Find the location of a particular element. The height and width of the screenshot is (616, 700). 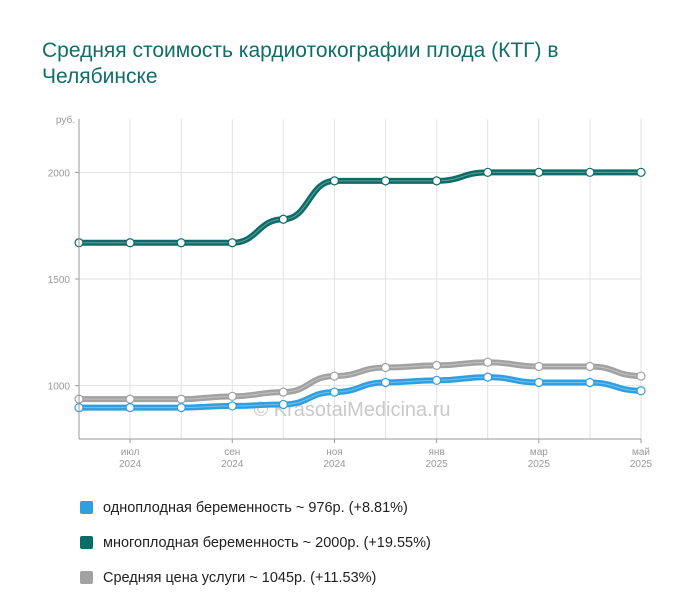

legend-swatch-single is located at coordinates (86, 507).